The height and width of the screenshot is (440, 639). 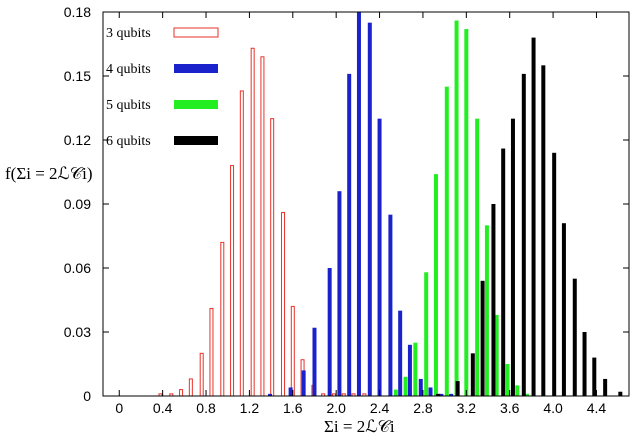 I want to click on legend-label: 6 qubits, so click(x=128, y=141).